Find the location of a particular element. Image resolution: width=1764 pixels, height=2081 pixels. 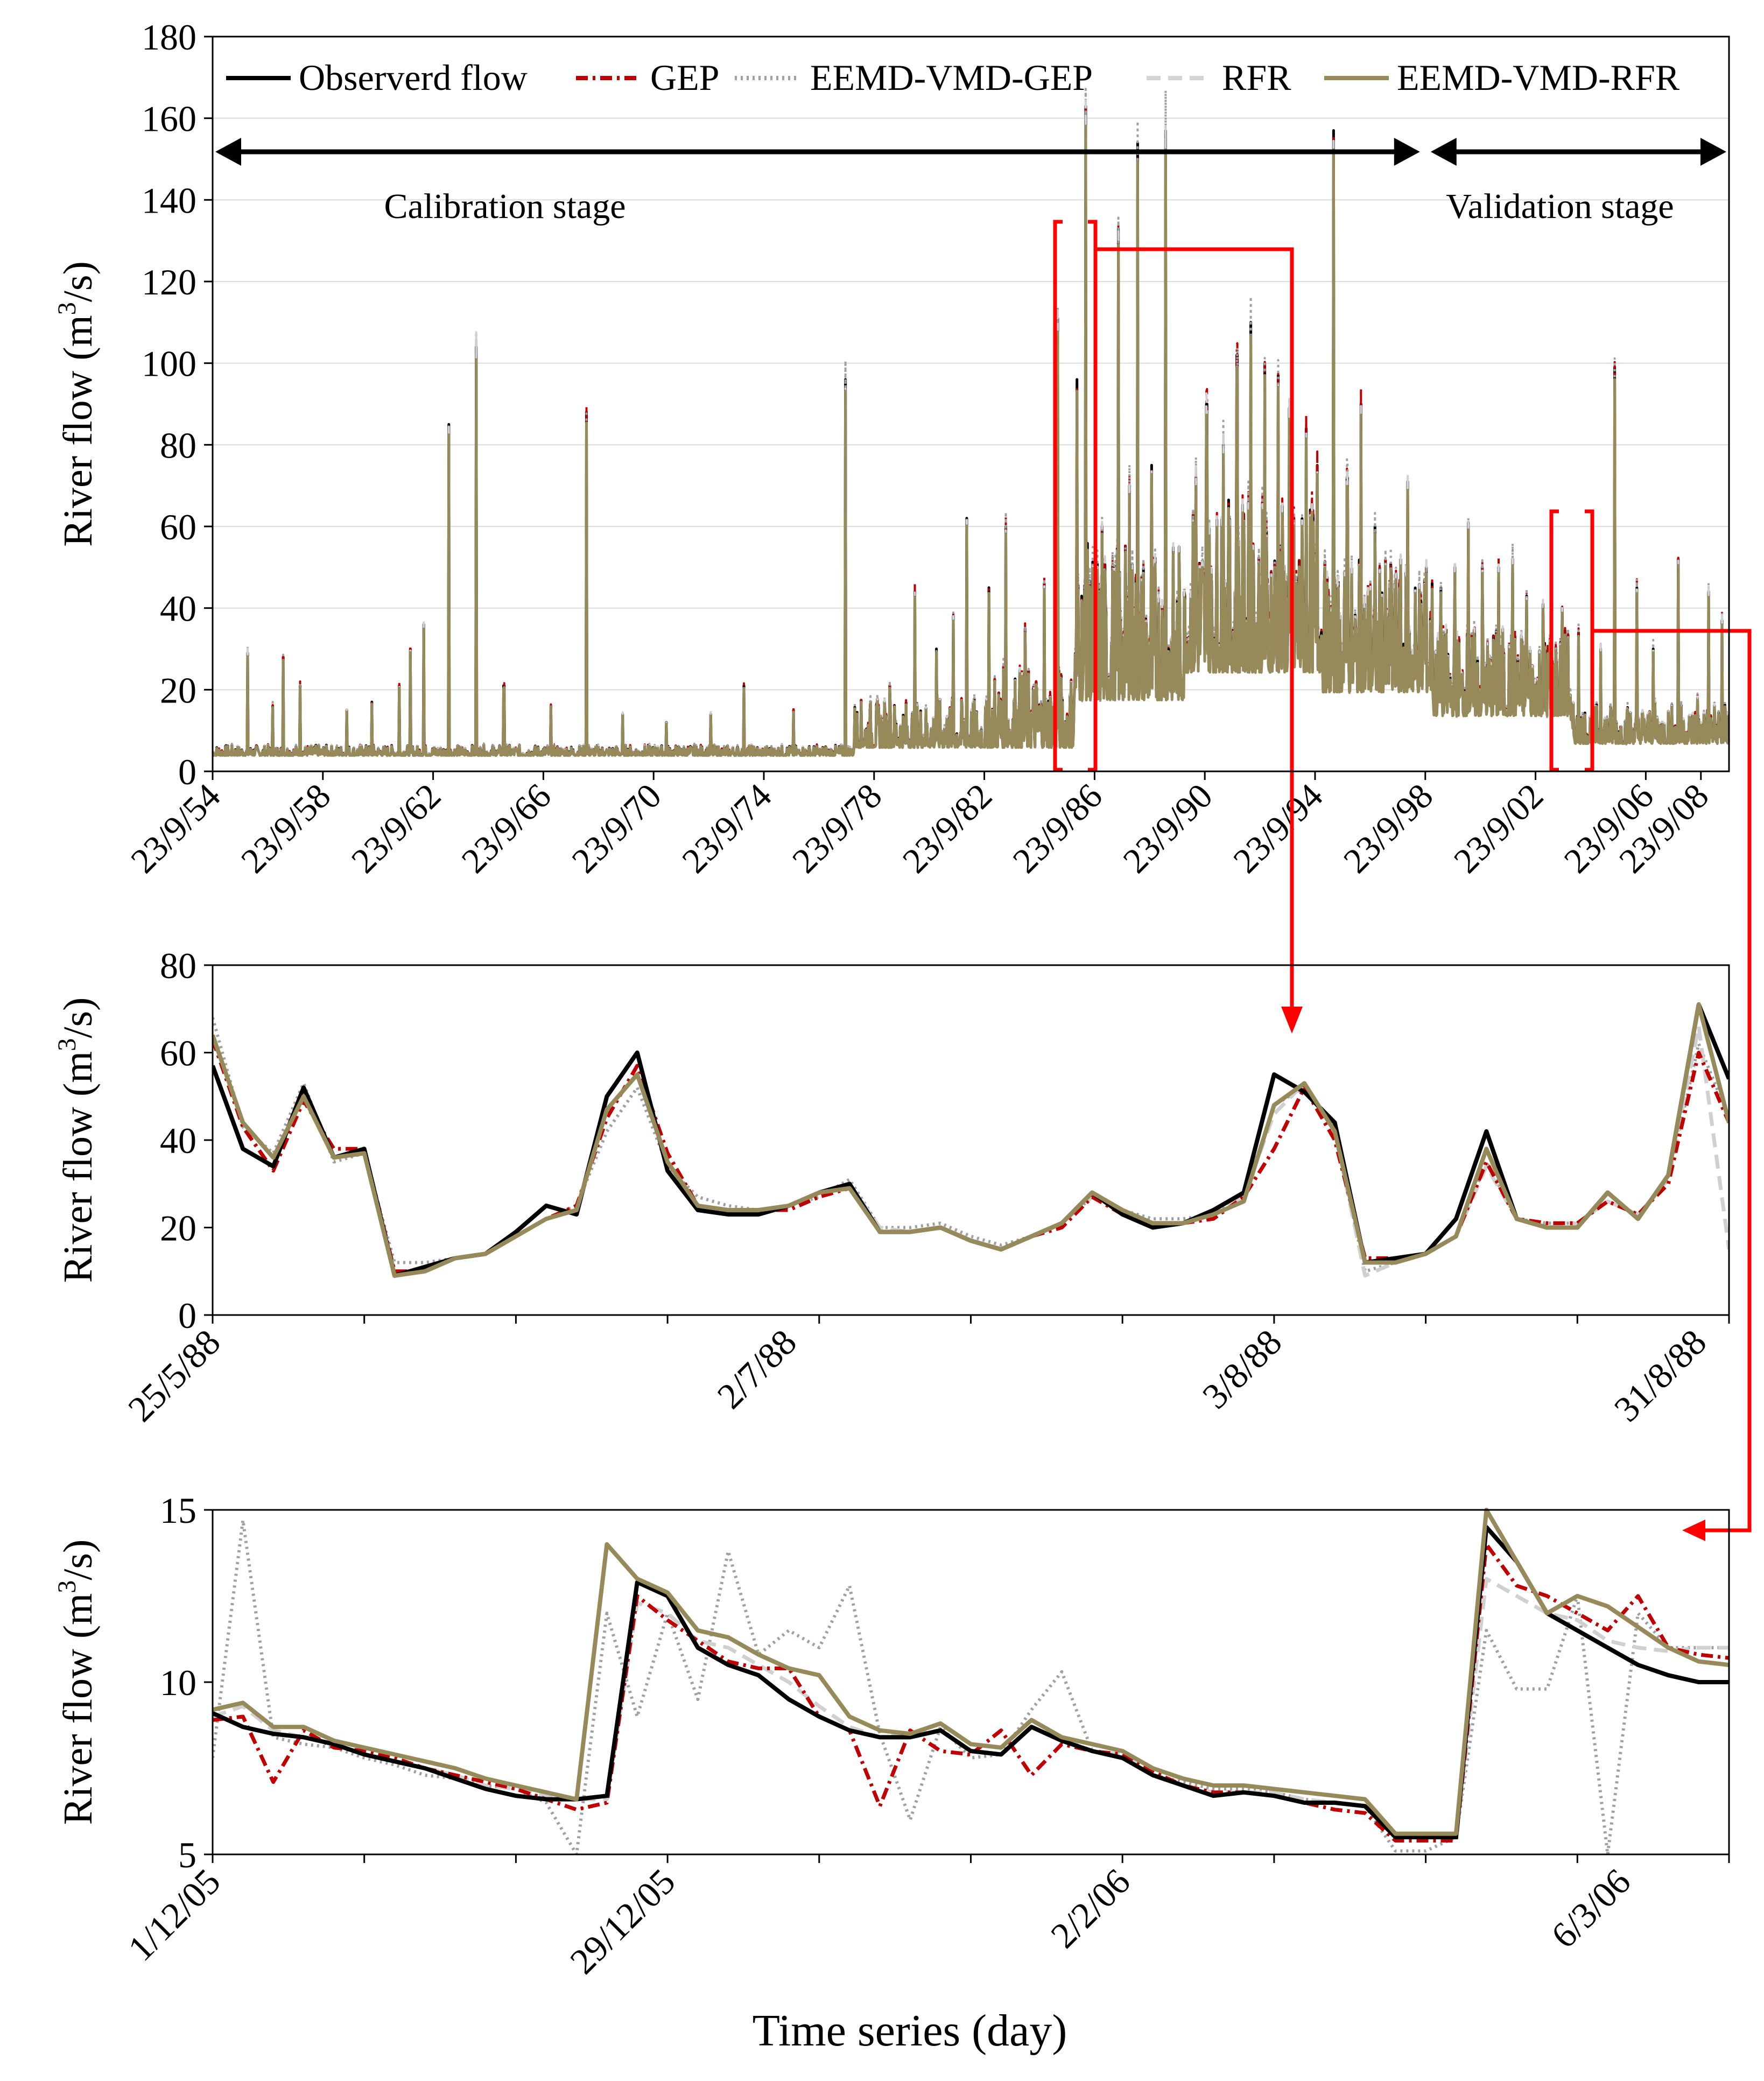

validation-stage-label: Validation stage is located at coordinates (1560, 207).